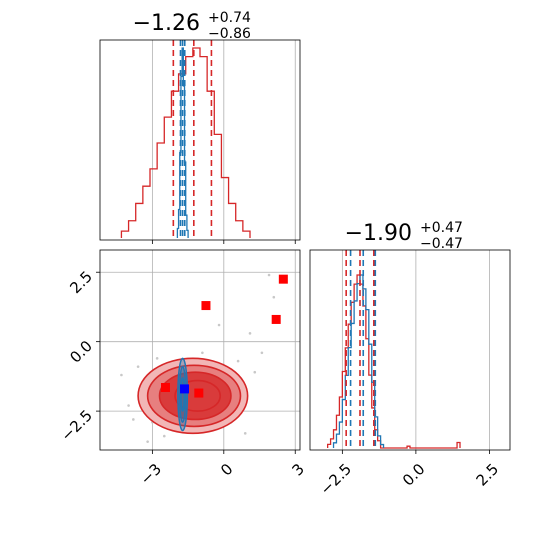  Describe the element at coordinates (185, 389) in the screenshot. I see `marker-square-blue` at that location.